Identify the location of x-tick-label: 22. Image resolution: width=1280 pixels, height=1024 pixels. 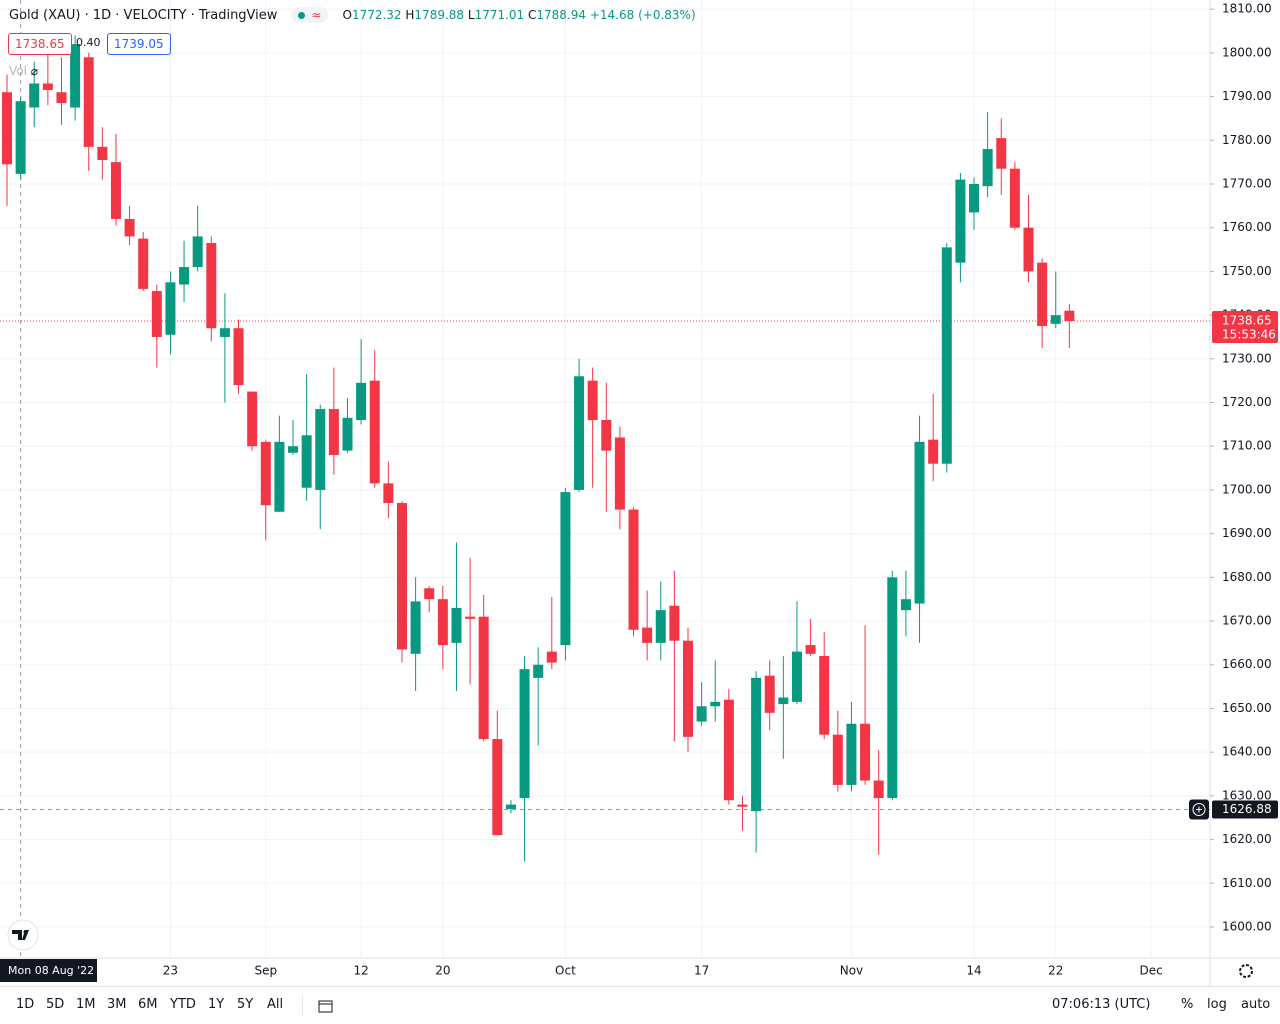
(1055, 971).